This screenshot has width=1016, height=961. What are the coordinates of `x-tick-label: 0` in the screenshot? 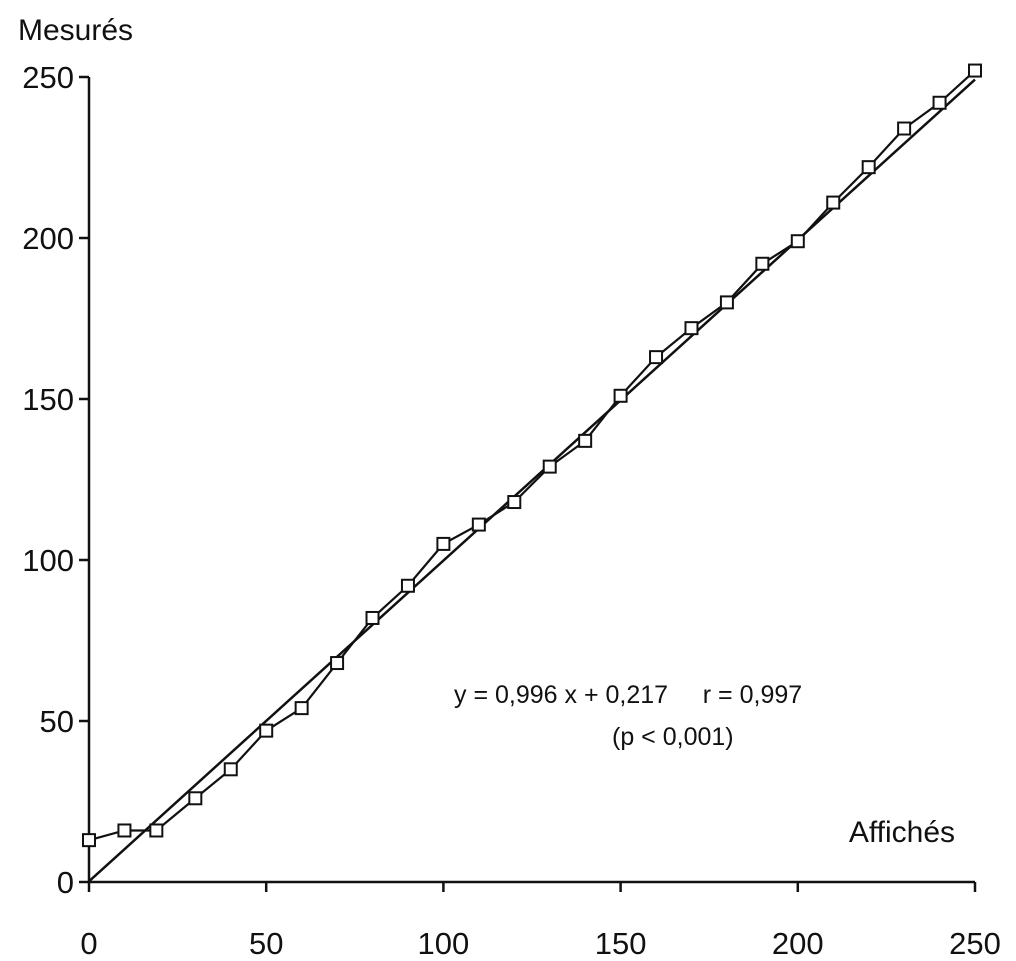 It's located at (88, 941).